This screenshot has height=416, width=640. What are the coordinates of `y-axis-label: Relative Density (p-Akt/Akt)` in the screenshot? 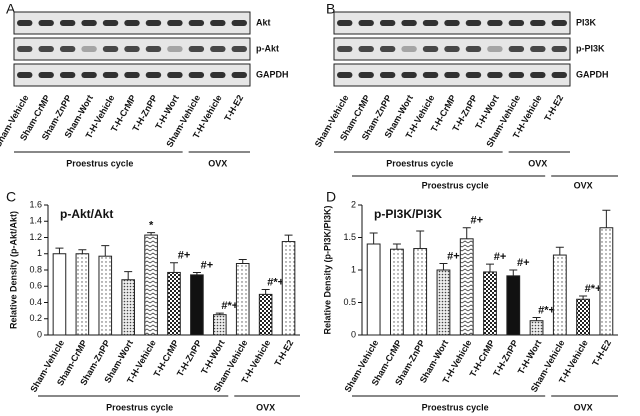 It's located at (13, 270).